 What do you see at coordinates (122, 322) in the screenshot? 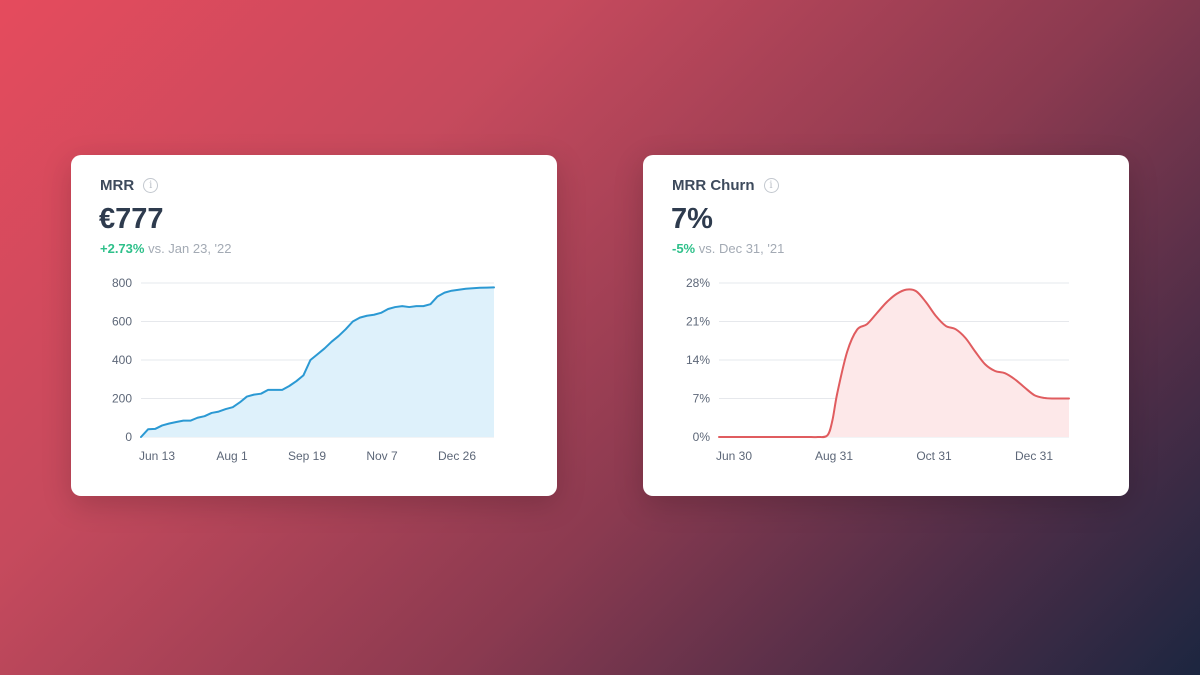
I see `y-tick-label: 600` at bounding box center [122, 322].